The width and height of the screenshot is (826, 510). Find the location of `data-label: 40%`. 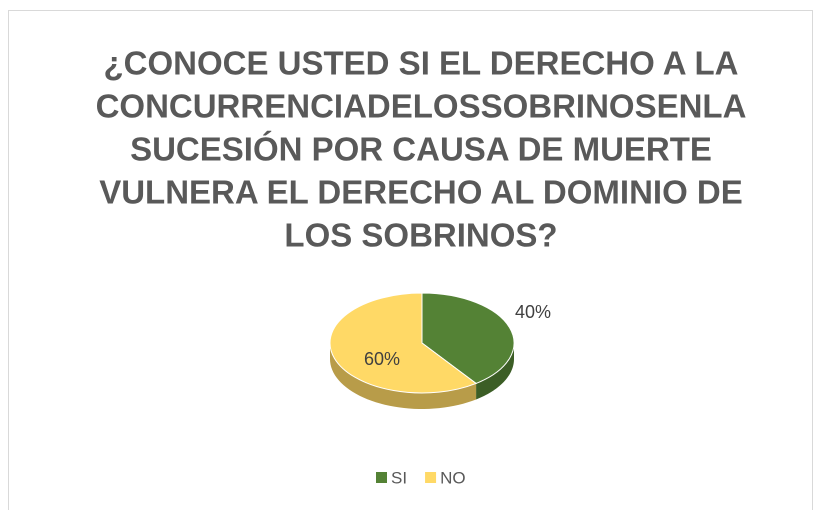

data-label: 40% is located at coordinates (533, 312).